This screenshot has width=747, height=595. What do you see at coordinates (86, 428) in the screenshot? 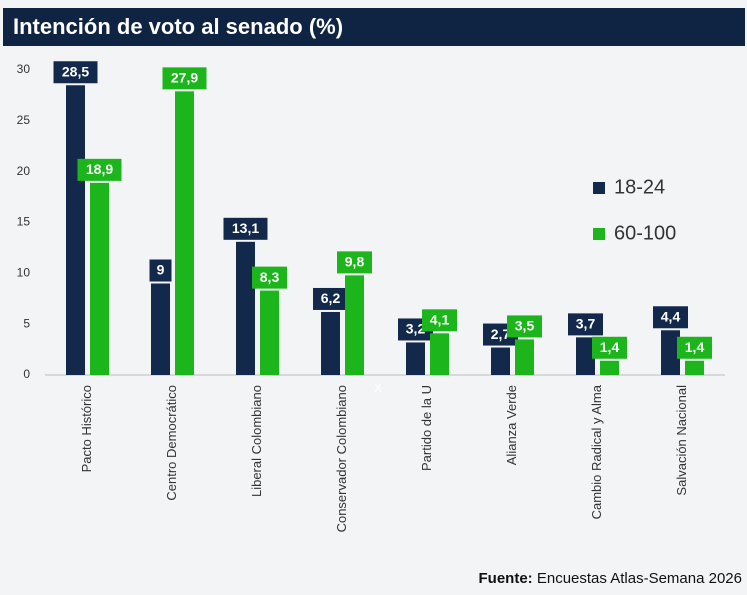
I see `x-tick-label: Pacto Histórico` at bounding box center [86, 428].